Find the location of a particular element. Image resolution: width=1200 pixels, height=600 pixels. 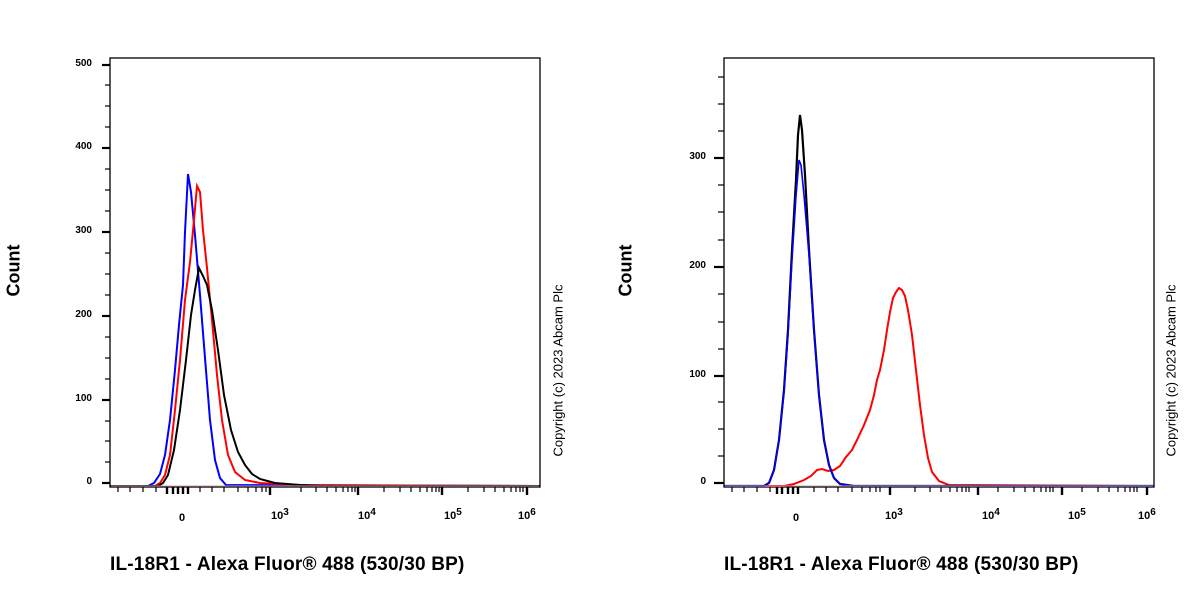

left-xtick-1e6: 10⁶ is located at coordinates (527, 514).